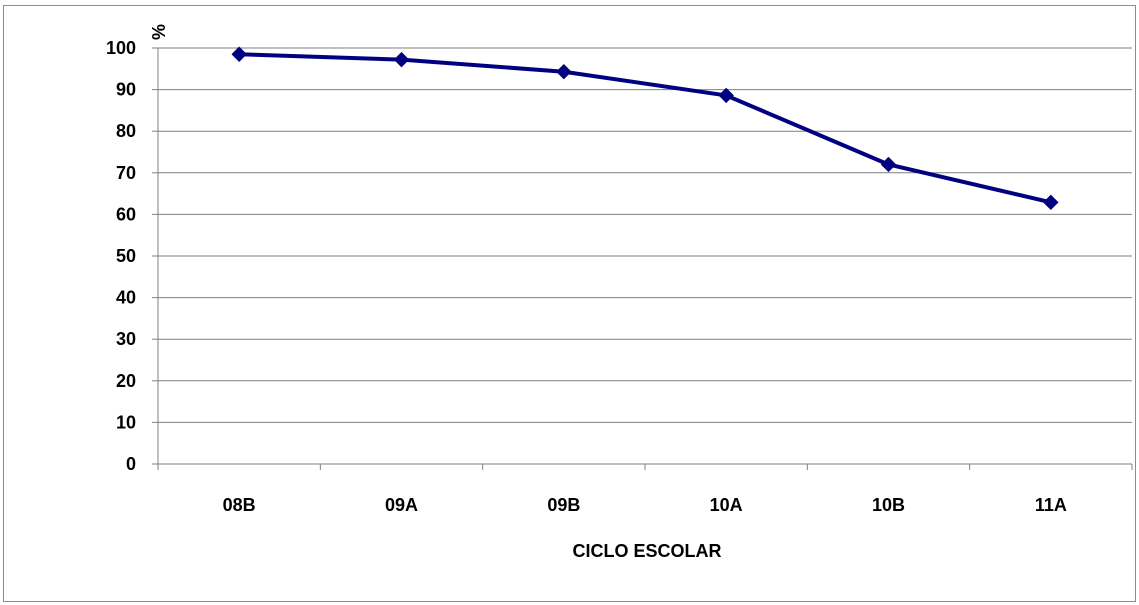 The image size is (1139, 605). What do you see at coordinates (646, 551) in the screenshot?
I see `x-axis-title: CICLO ESCOLAR` at bounding box center [646, 551].